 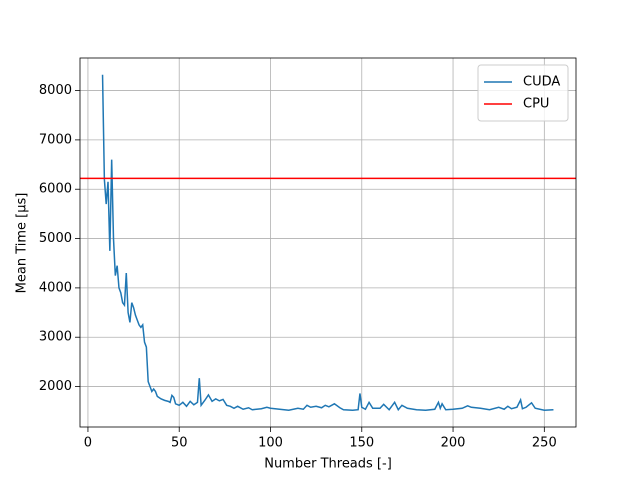 What do you see at coordinates (536, 104) in the screenshot?
I see `legend-label: CPU` at bounding box center [536, 104].